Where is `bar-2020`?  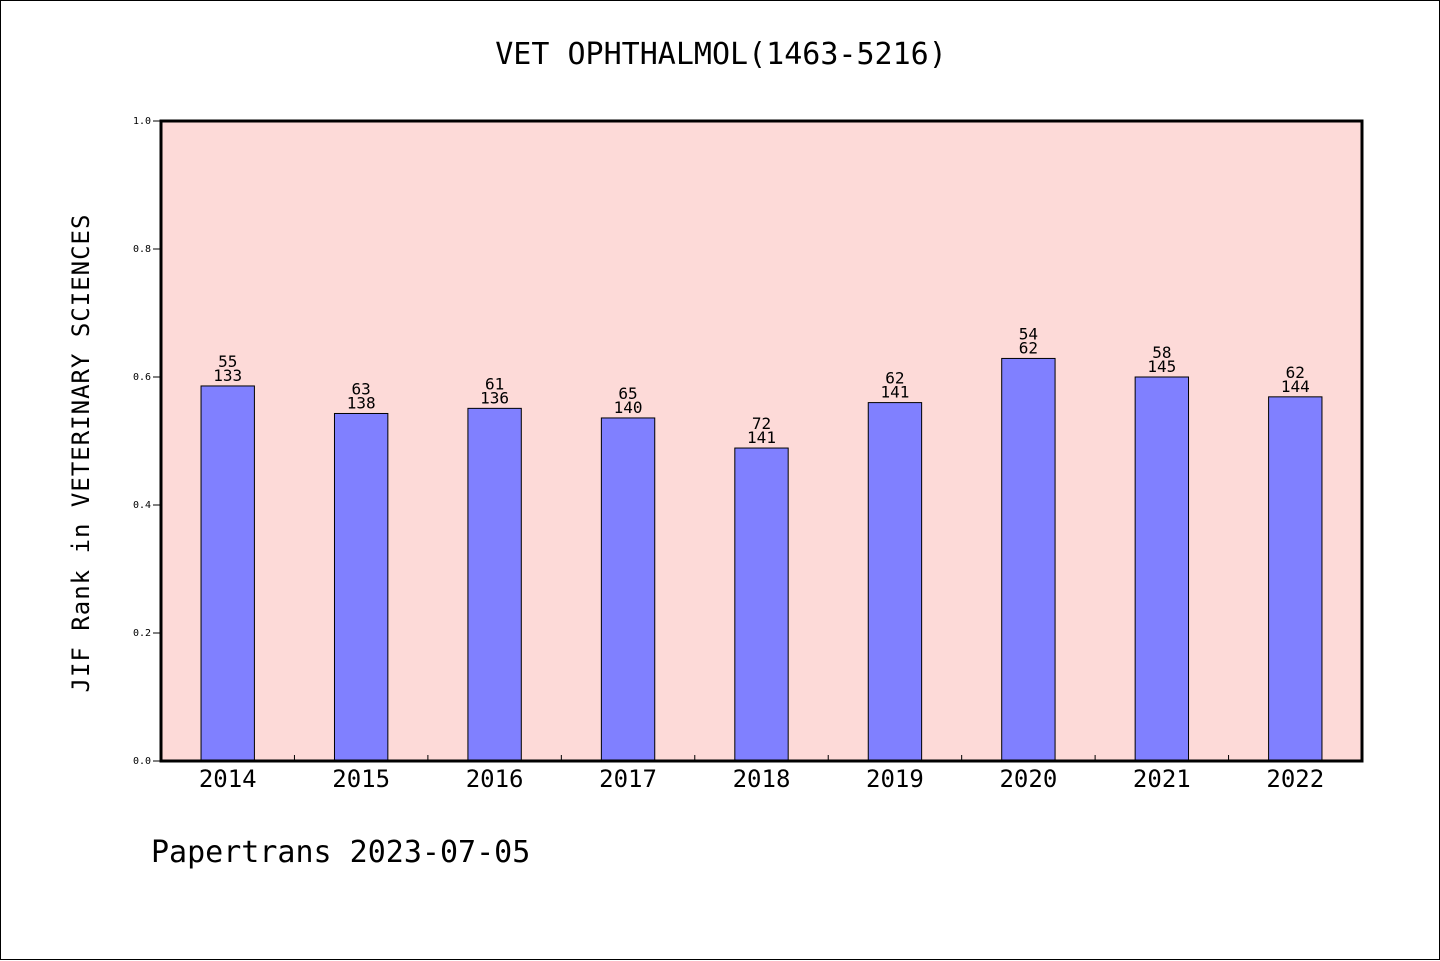 bar-2020 is located at coordinates (1028, 559).